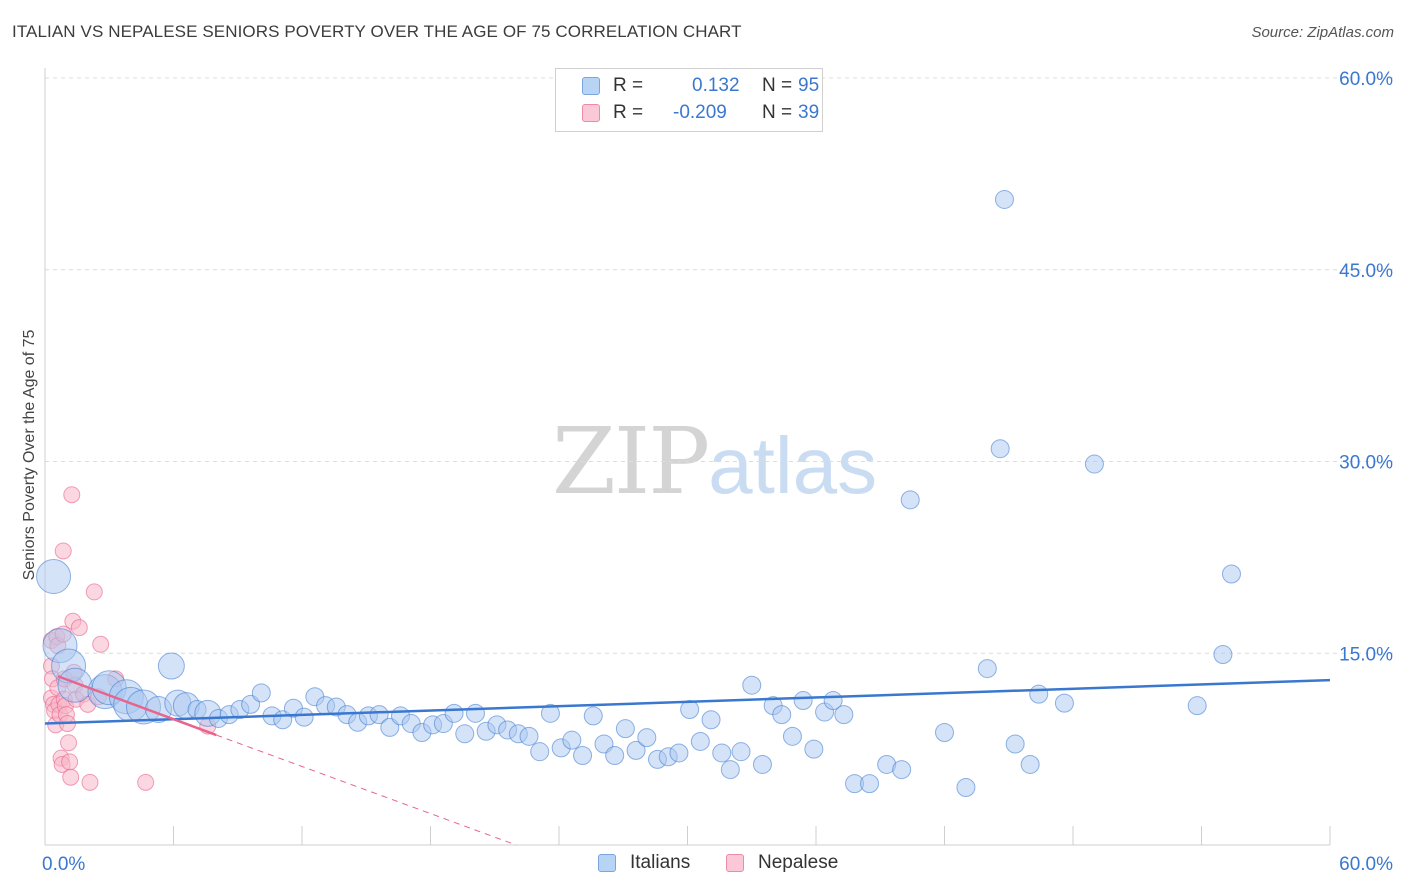 The image size is (1406, 892). I want to click on y-tick-label: 15.0%, so click(1366, 654).